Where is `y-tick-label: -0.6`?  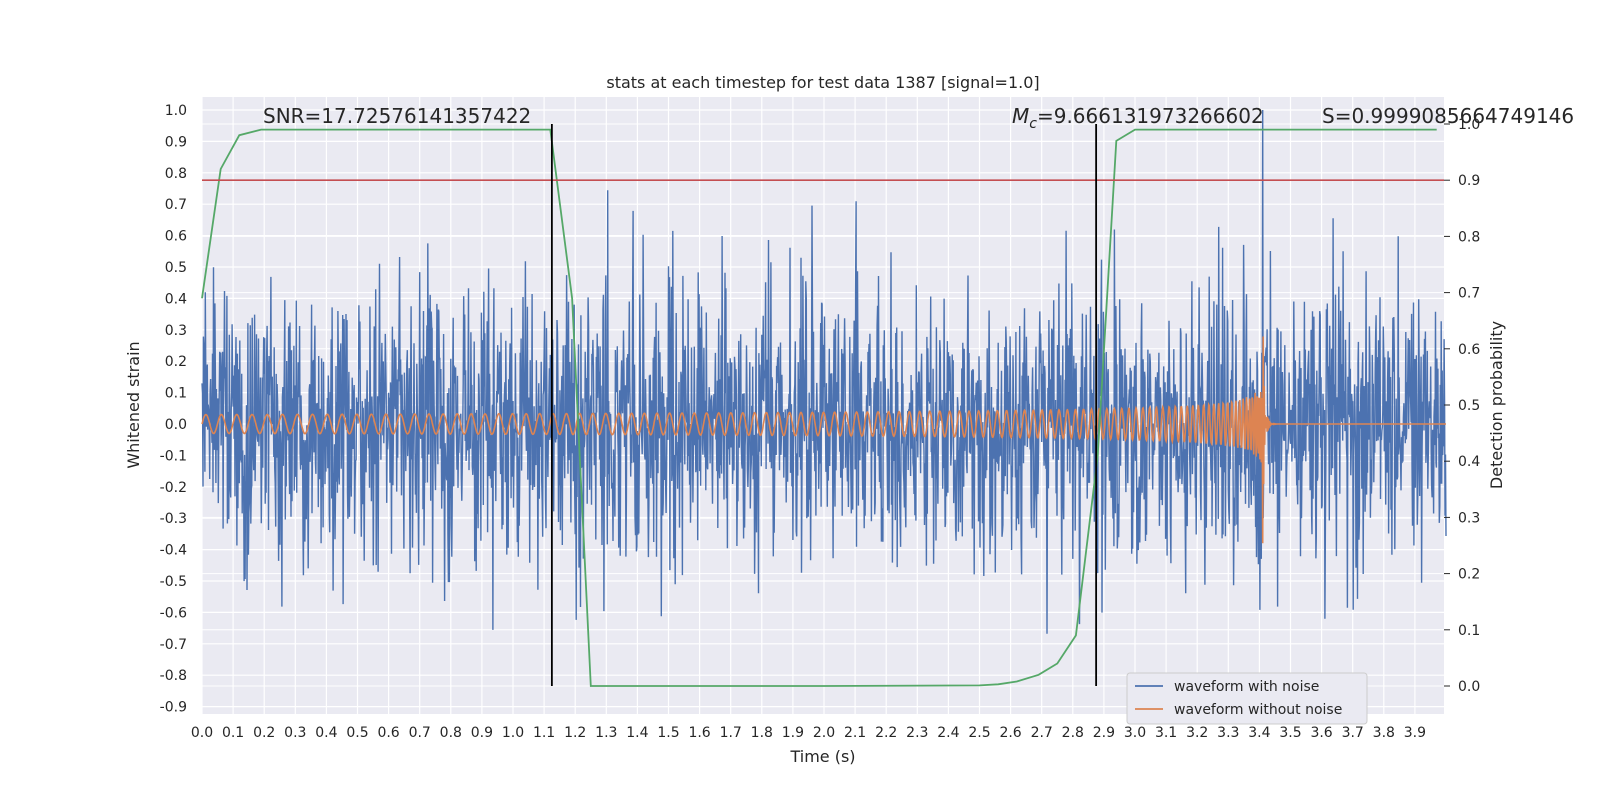
y-tick-label: -0.6 is located at coordinates (173, 613).